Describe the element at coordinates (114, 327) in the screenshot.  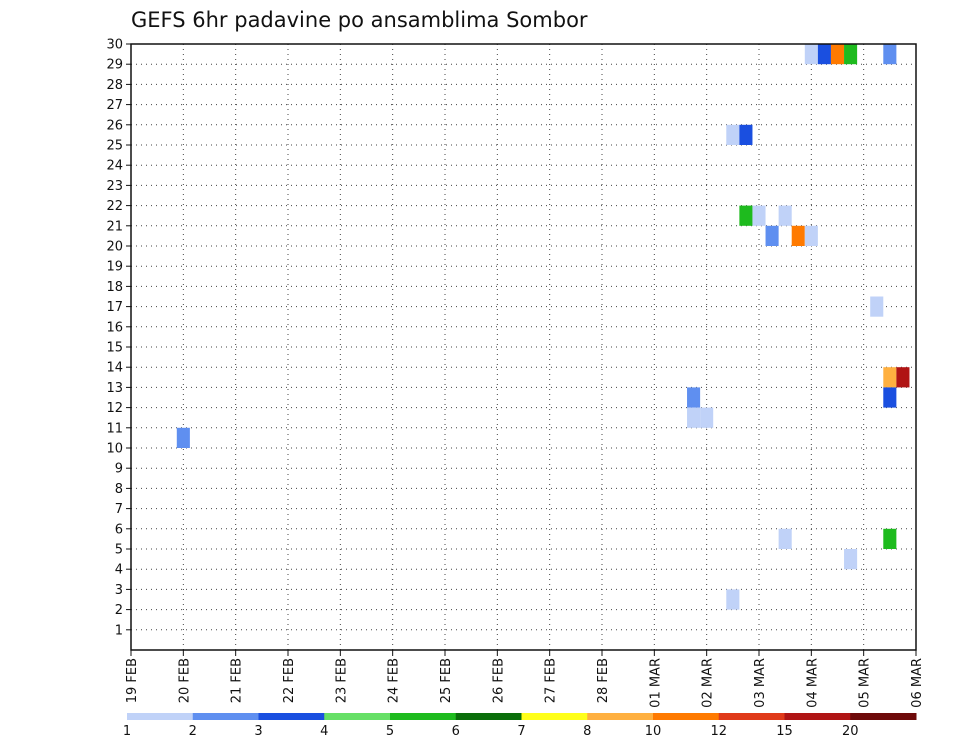
I see `y-tick-label: 16` at that location.